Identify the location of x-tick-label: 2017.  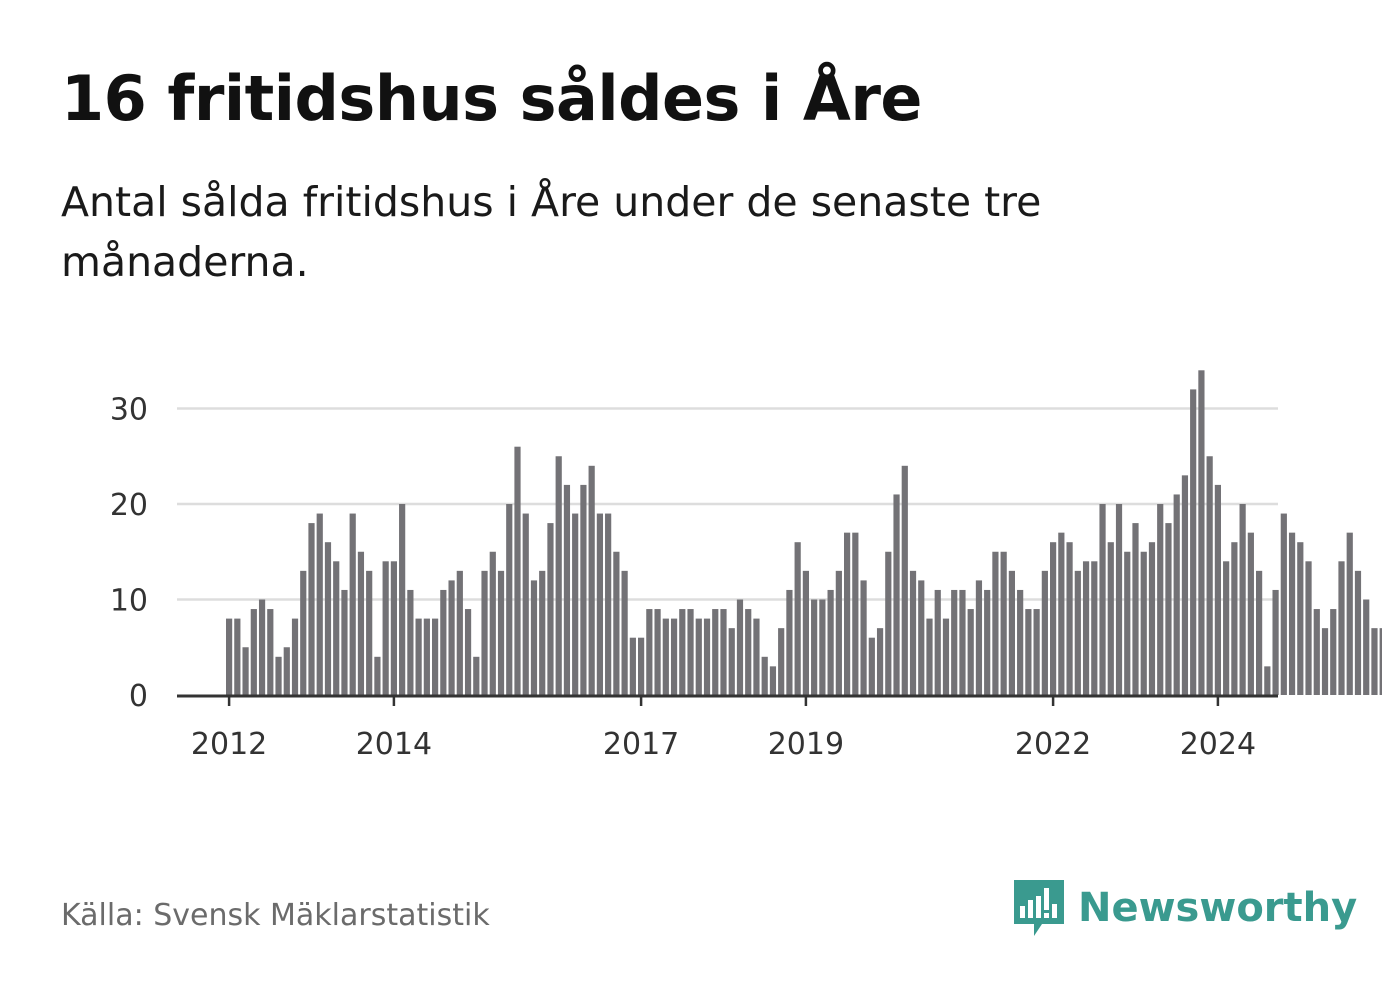
(641, 744).